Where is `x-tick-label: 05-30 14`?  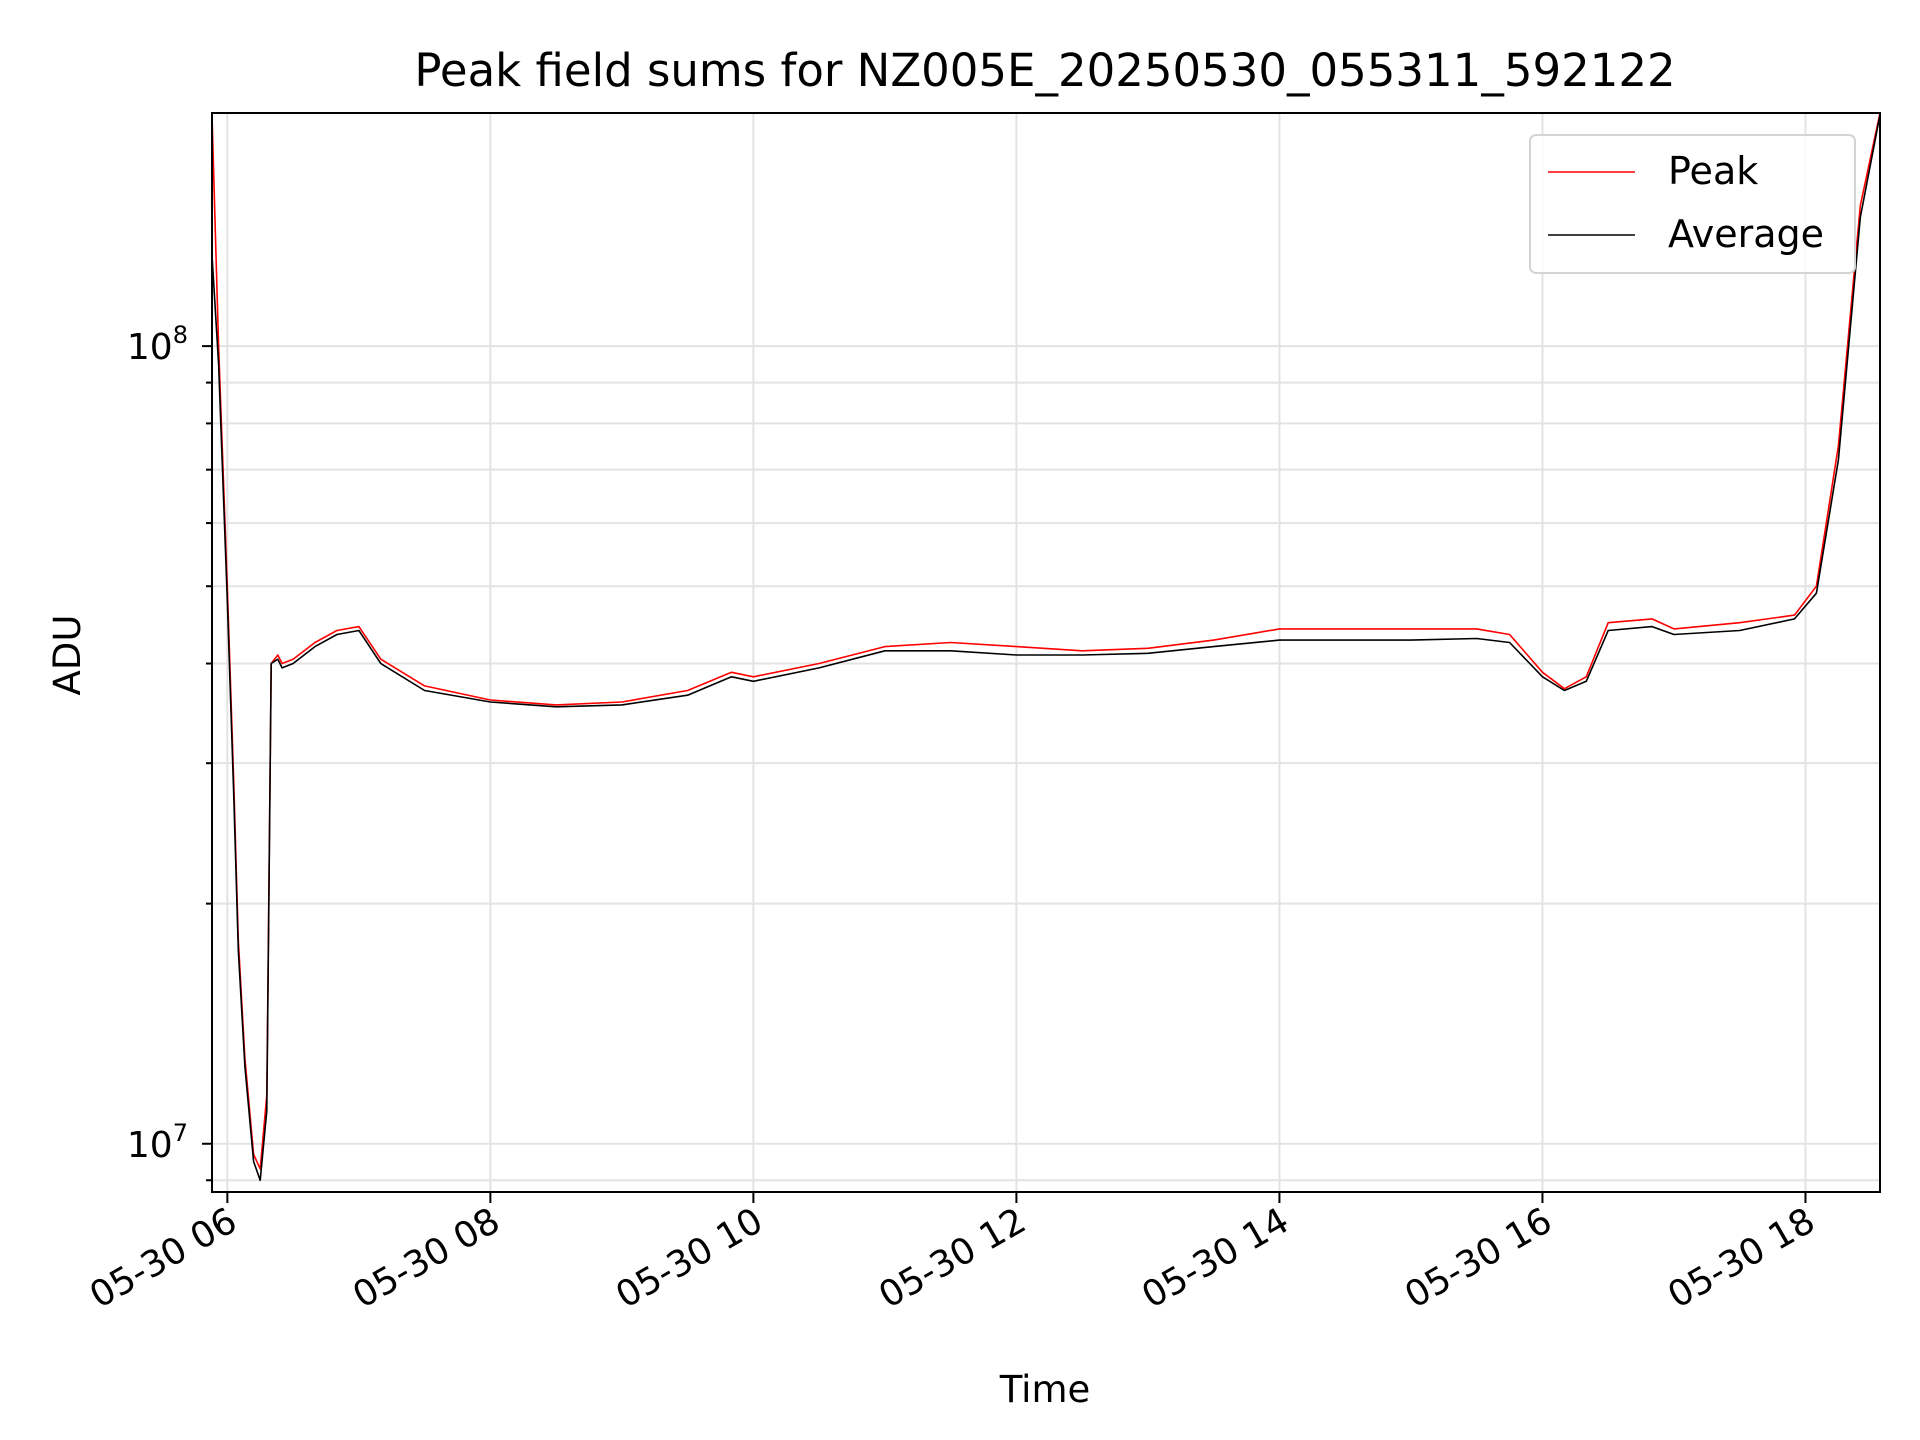 x-tick-label: 05-30 14 is located at coordinates (1215, 1258).